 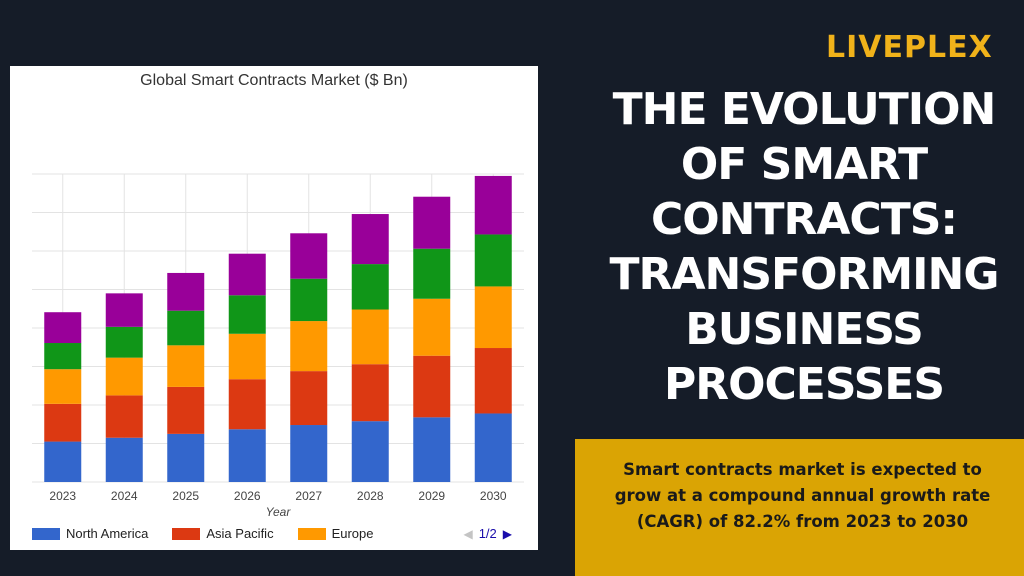 What do you see at coordinates (107, 533) in the screenshot?
I see `legend-label: North America` at bounding box center [107, 533].